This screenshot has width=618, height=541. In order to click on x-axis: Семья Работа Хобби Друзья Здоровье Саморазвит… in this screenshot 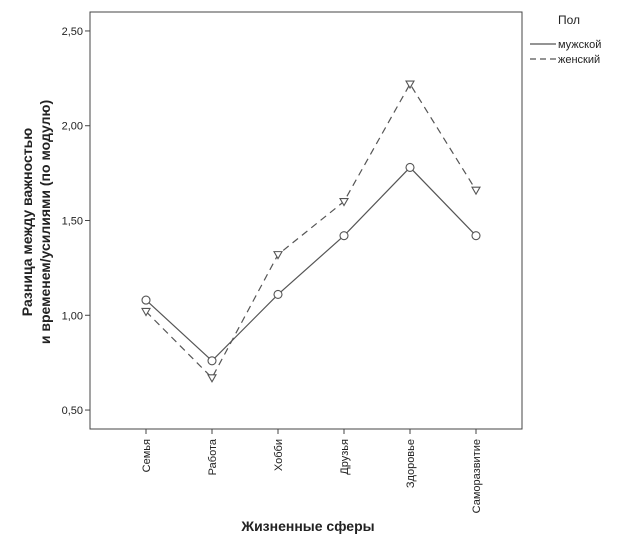, I will do `click(312, 471)`.